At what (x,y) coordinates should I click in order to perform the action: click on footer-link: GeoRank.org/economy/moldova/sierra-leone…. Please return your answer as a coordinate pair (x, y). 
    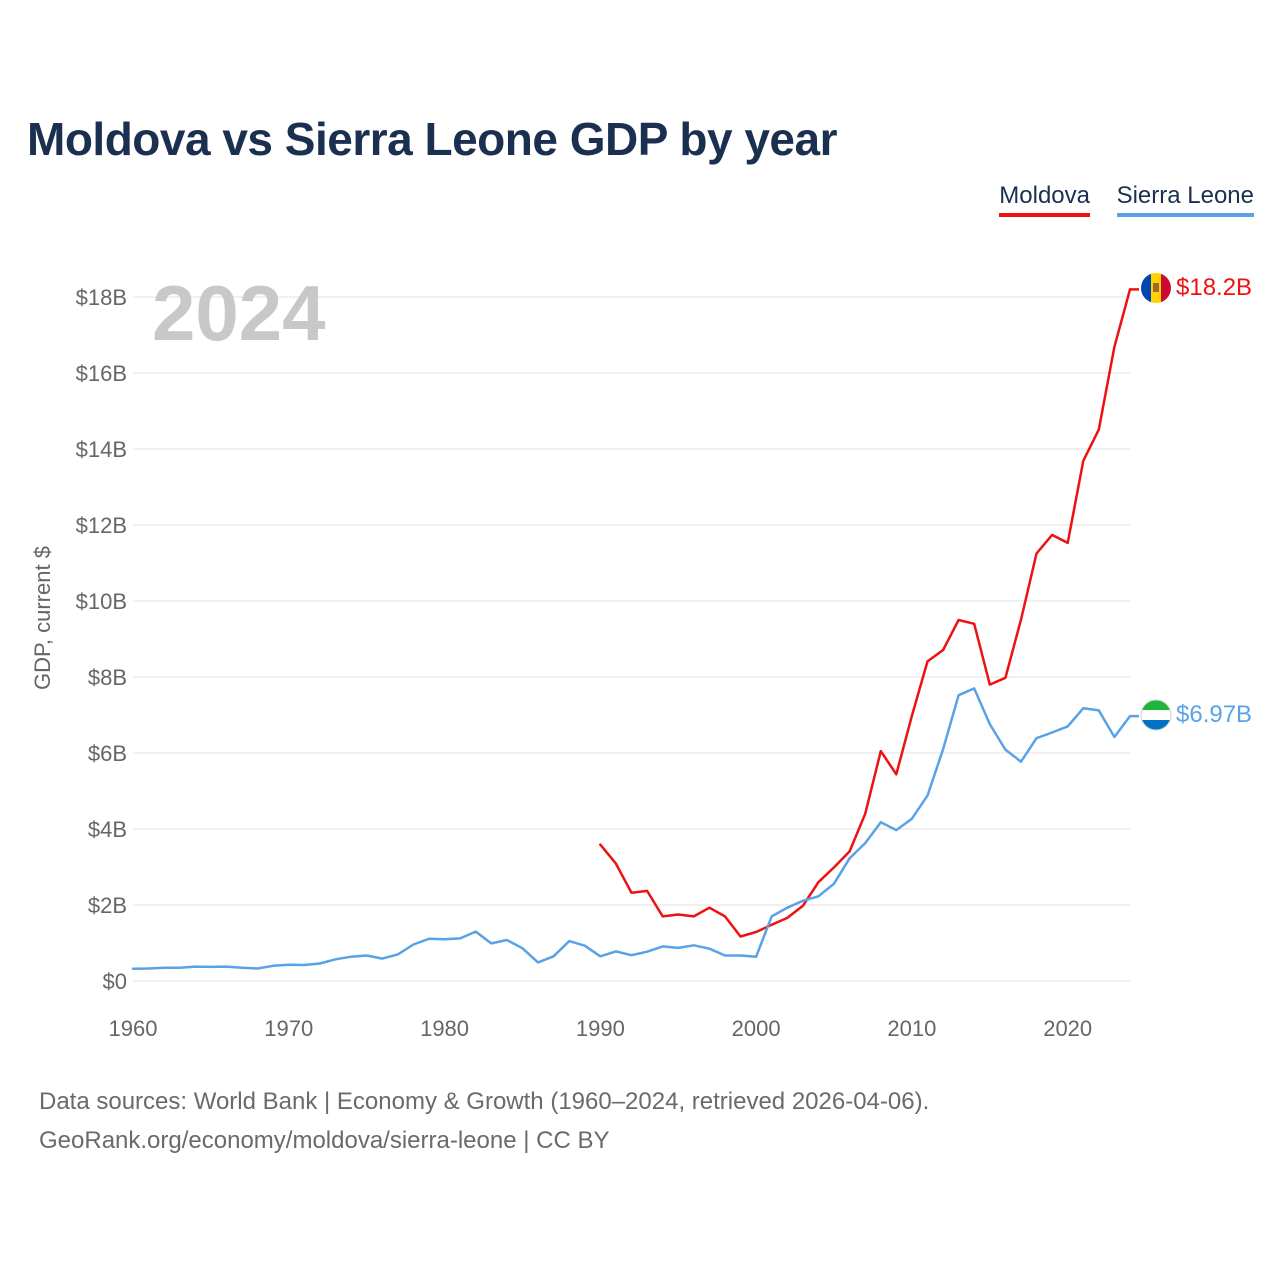
    Looking at the image, I should click on (324, 1140).